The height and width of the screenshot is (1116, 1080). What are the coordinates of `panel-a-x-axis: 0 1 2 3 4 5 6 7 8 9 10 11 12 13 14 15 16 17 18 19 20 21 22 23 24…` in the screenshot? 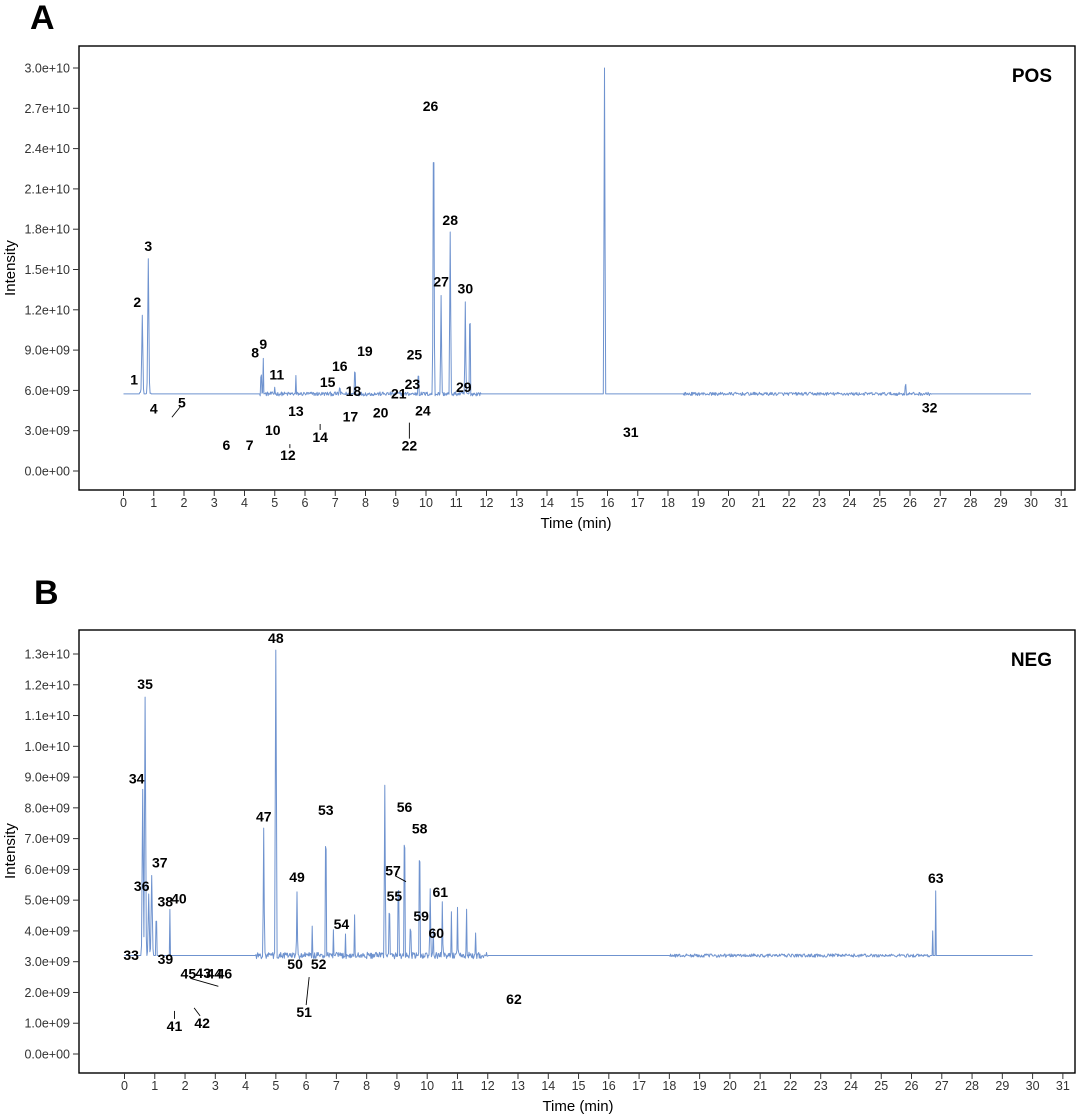 It's located at (594, 500).